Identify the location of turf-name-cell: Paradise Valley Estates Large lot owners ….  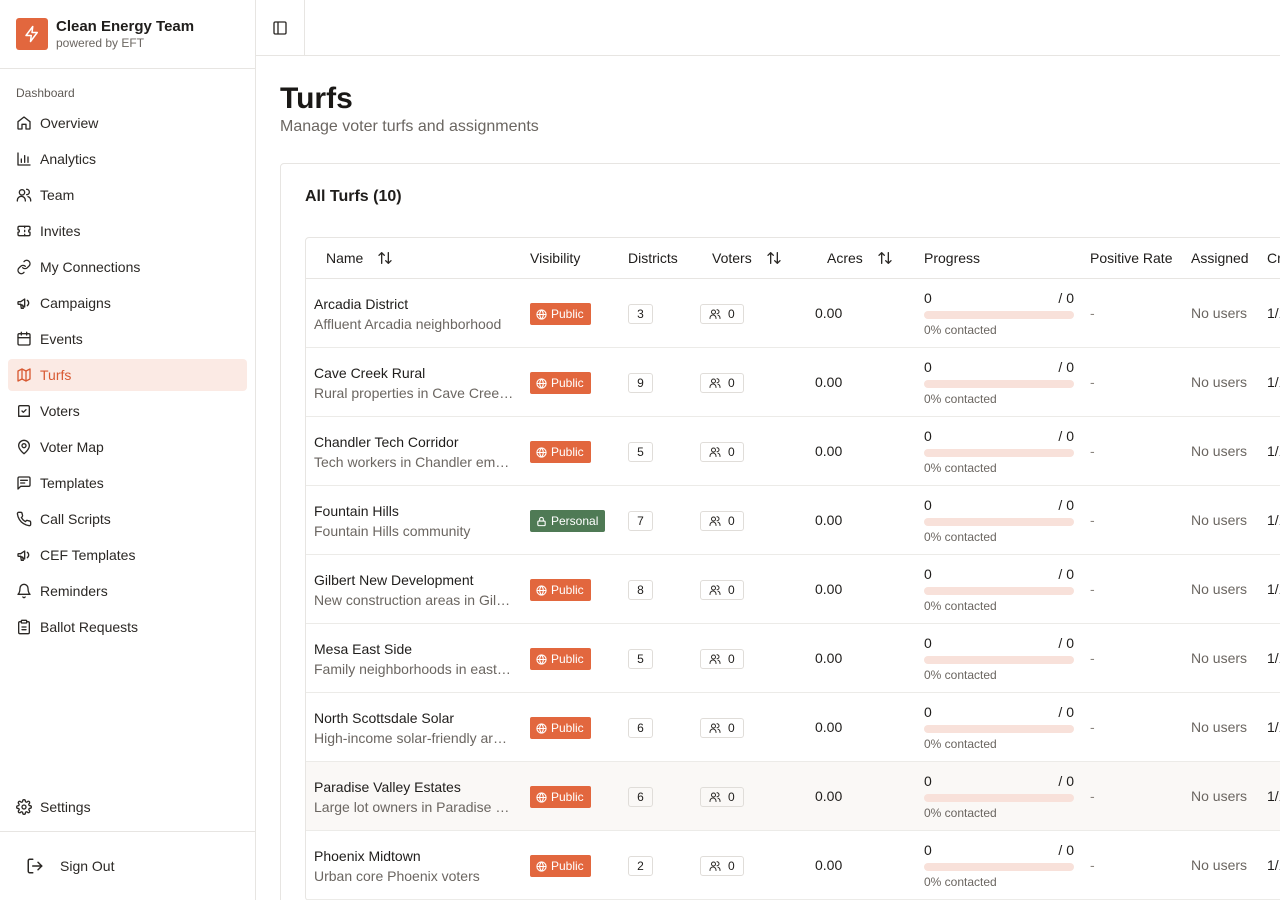
(414, 797).